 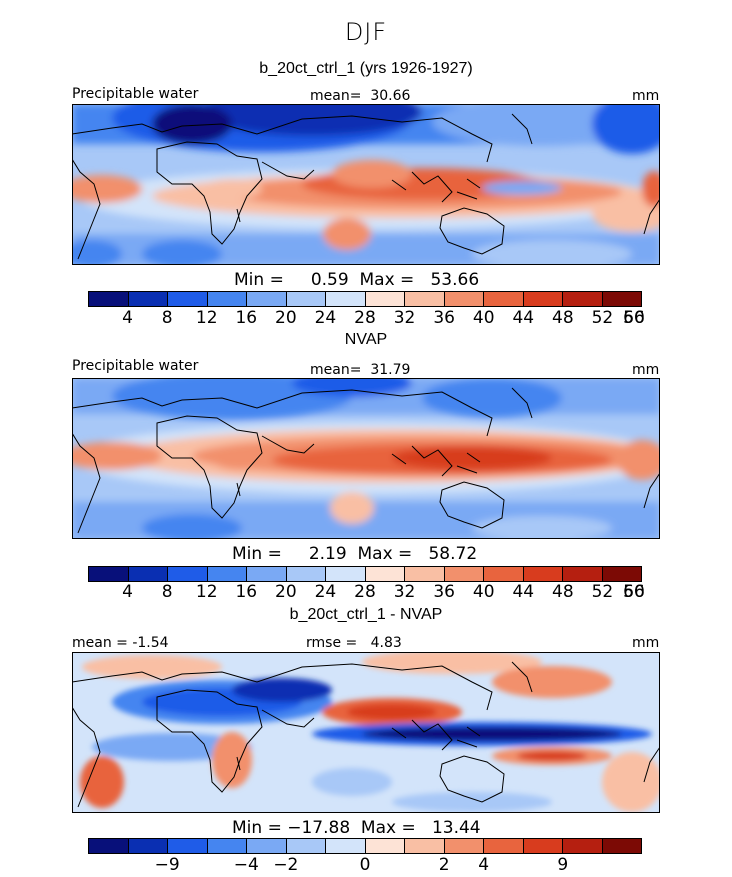 I want to click on colorbar-tick-label: −2, so click(x=286, y=865).